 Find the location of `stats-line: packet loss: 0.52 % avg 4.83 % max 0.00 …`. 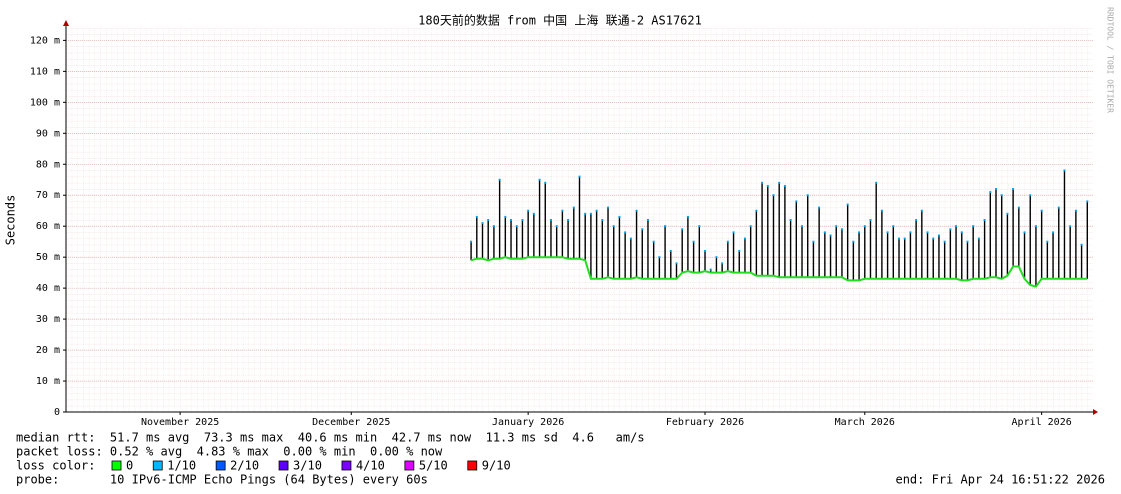

stats-line: packet loss: 0.52 % avg 4.83 % max 0.00 … is located at coordinates (229, 452).